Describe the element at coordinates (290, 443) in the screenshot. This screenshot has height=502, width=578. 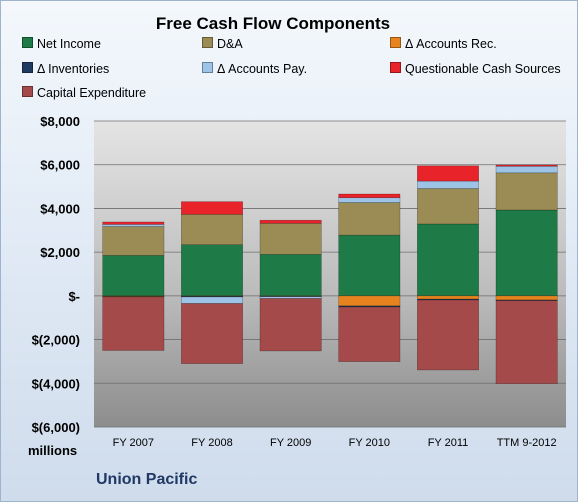
I see `x-tick-label: FY 2009` at that location.